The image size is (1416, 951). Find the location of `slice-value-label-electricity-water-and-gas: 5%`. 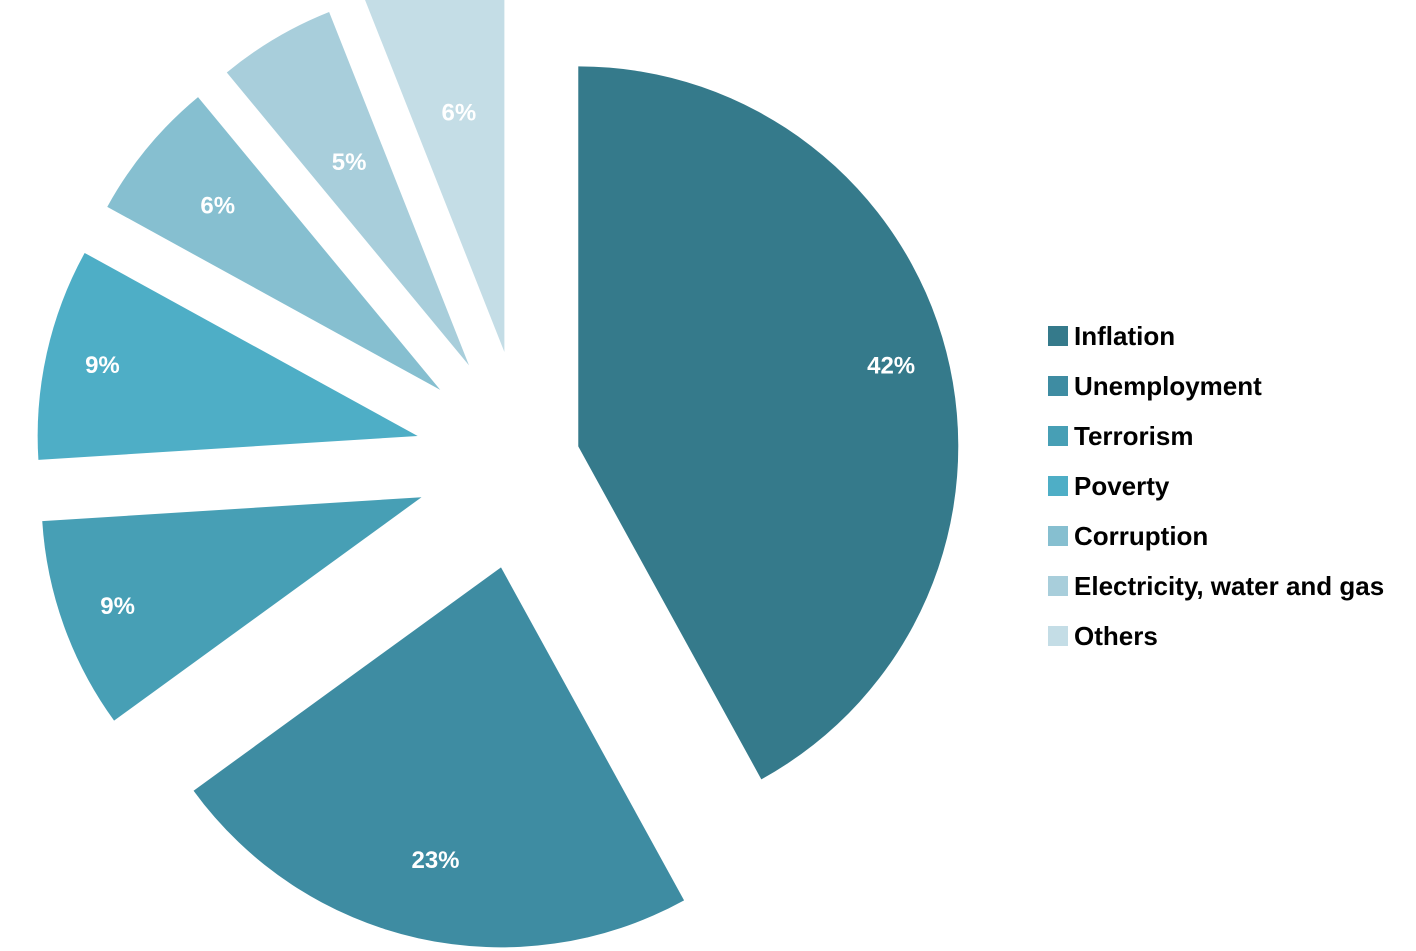

slice-value-label-electricity-water-and-gas: 5% is located at coordinates (349, 162).